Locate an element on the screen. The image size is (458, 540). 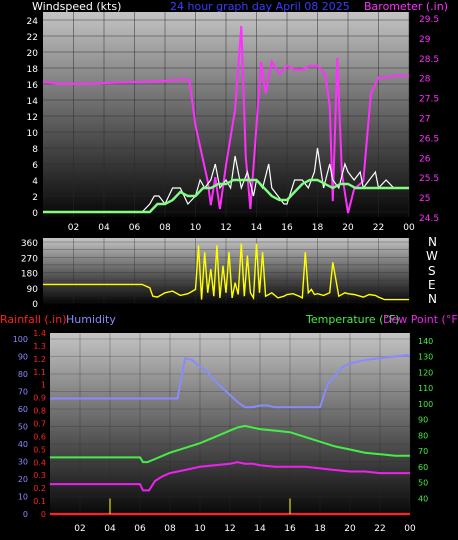
windspeed-tick-label: 4 is located at coordinates (35, 182).